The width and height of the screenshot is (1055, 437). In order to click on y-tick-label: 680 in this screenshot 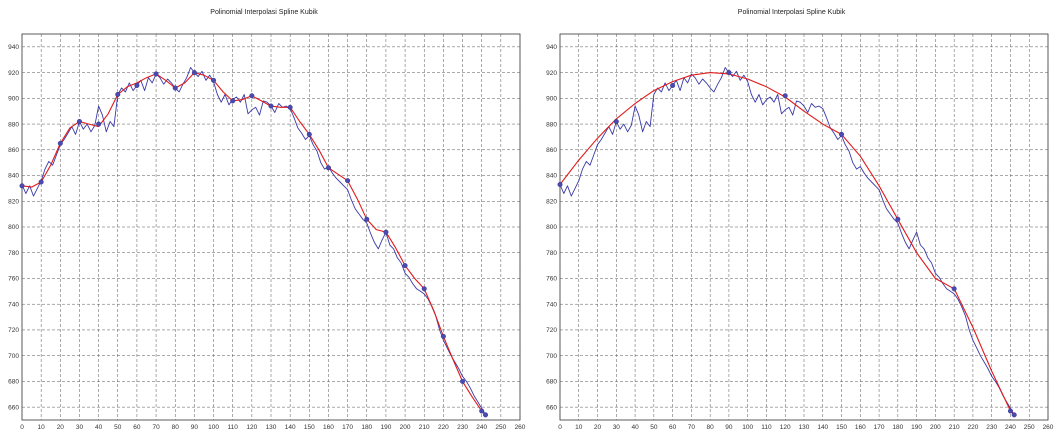, I will do `click(13, 382)`.